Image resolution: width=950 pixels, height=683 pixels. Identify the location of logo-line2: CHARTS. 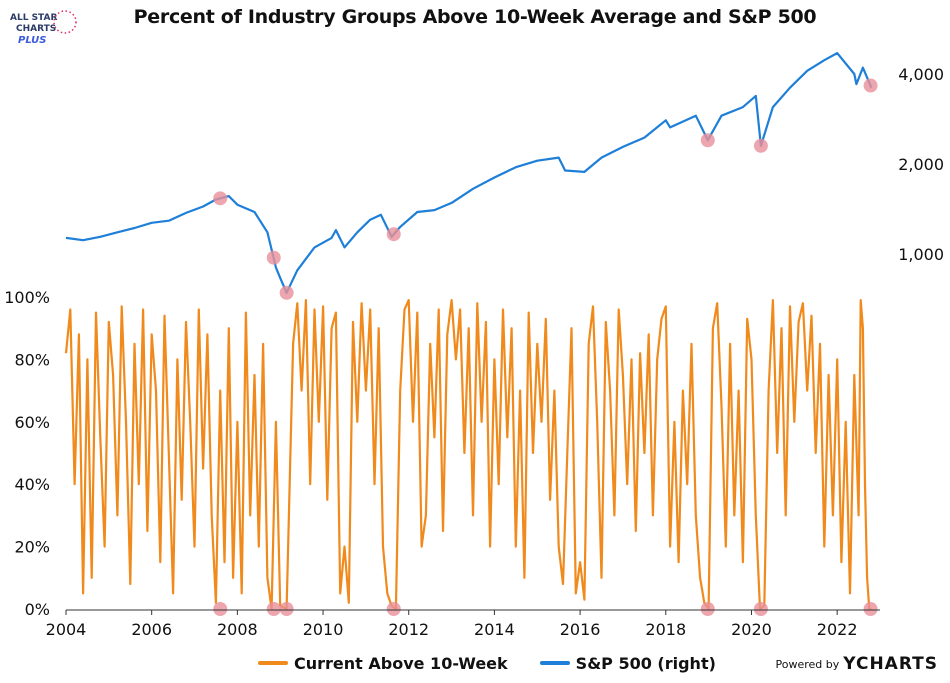
(36, 29).